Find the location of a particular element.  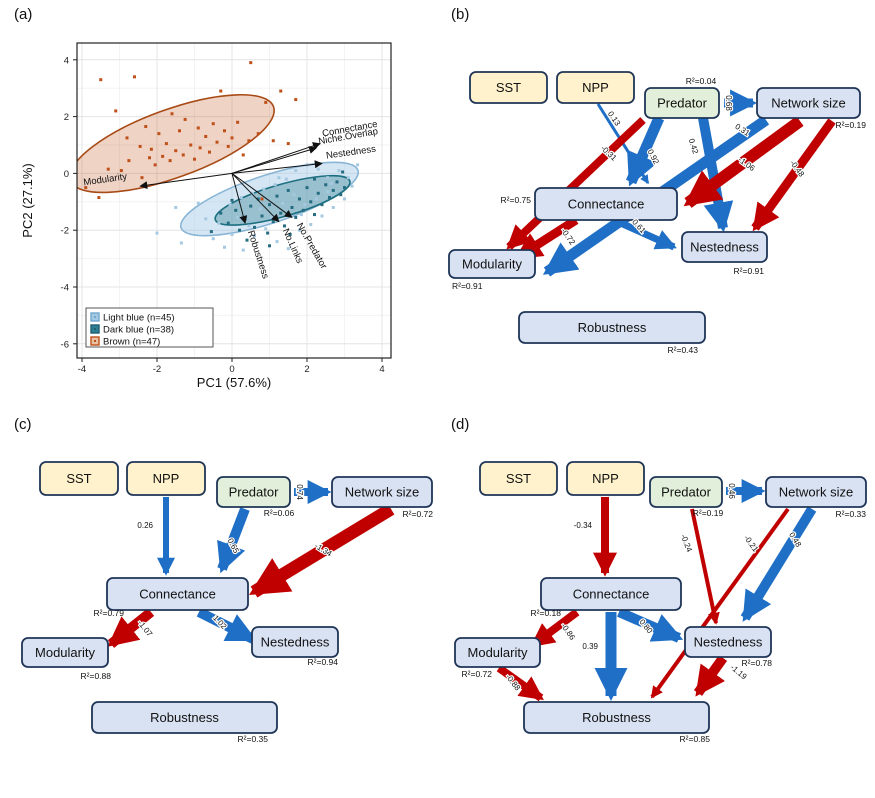

y-tick-label: 0 is located at coordinates (66, 174).